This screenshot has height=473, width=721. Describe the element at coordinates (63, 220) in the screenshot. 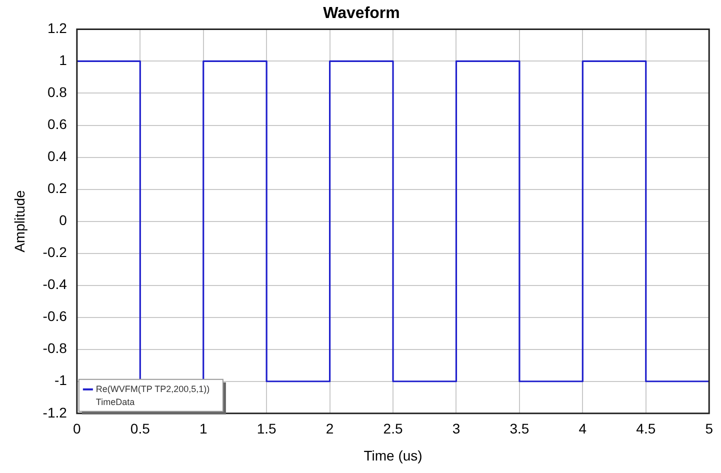

I see `y-tick-label: 0` at that location.